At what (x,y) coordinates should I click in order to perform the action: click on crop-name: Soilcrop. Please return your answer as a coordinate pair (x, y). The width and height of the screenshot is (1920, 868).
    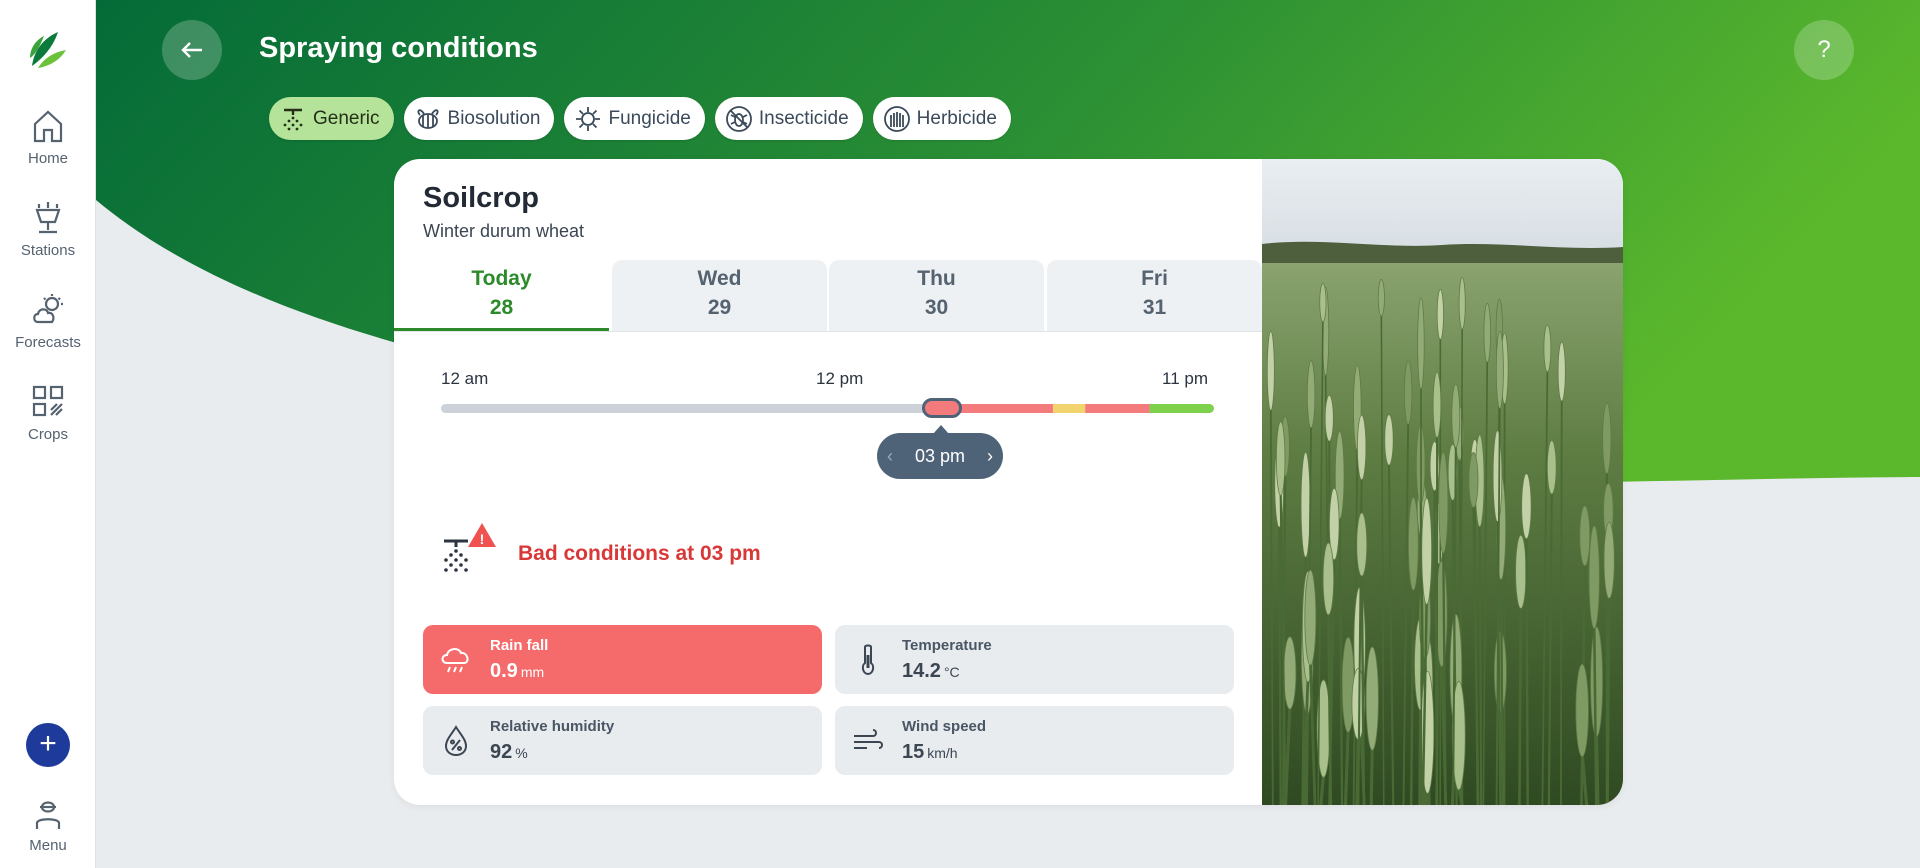
    Looking at the image, I should click on (481, 198).